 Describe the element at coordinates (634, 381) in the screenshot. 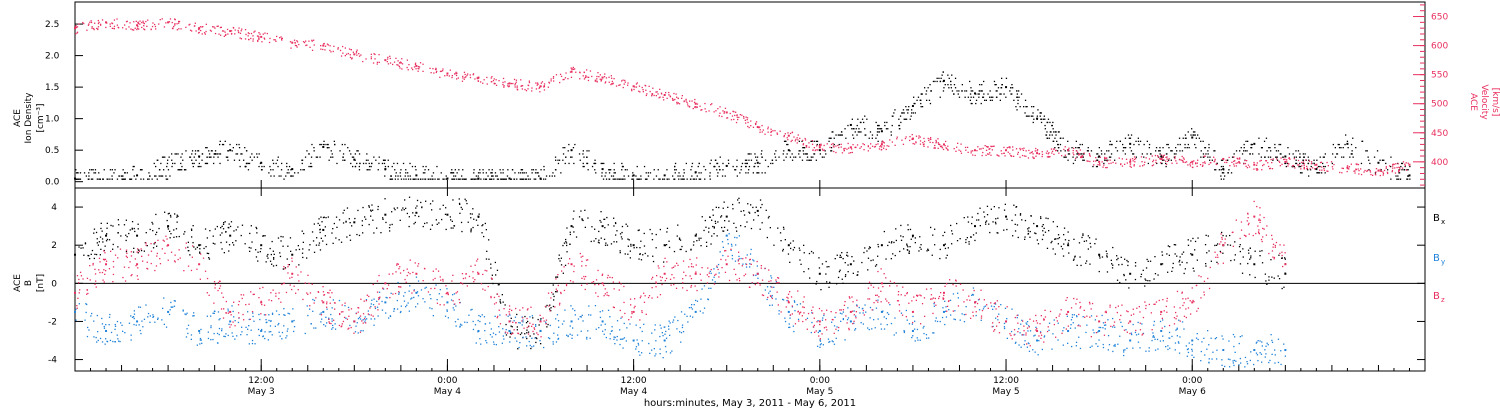

I see `x-tick-time-label: 12:00` at that location.